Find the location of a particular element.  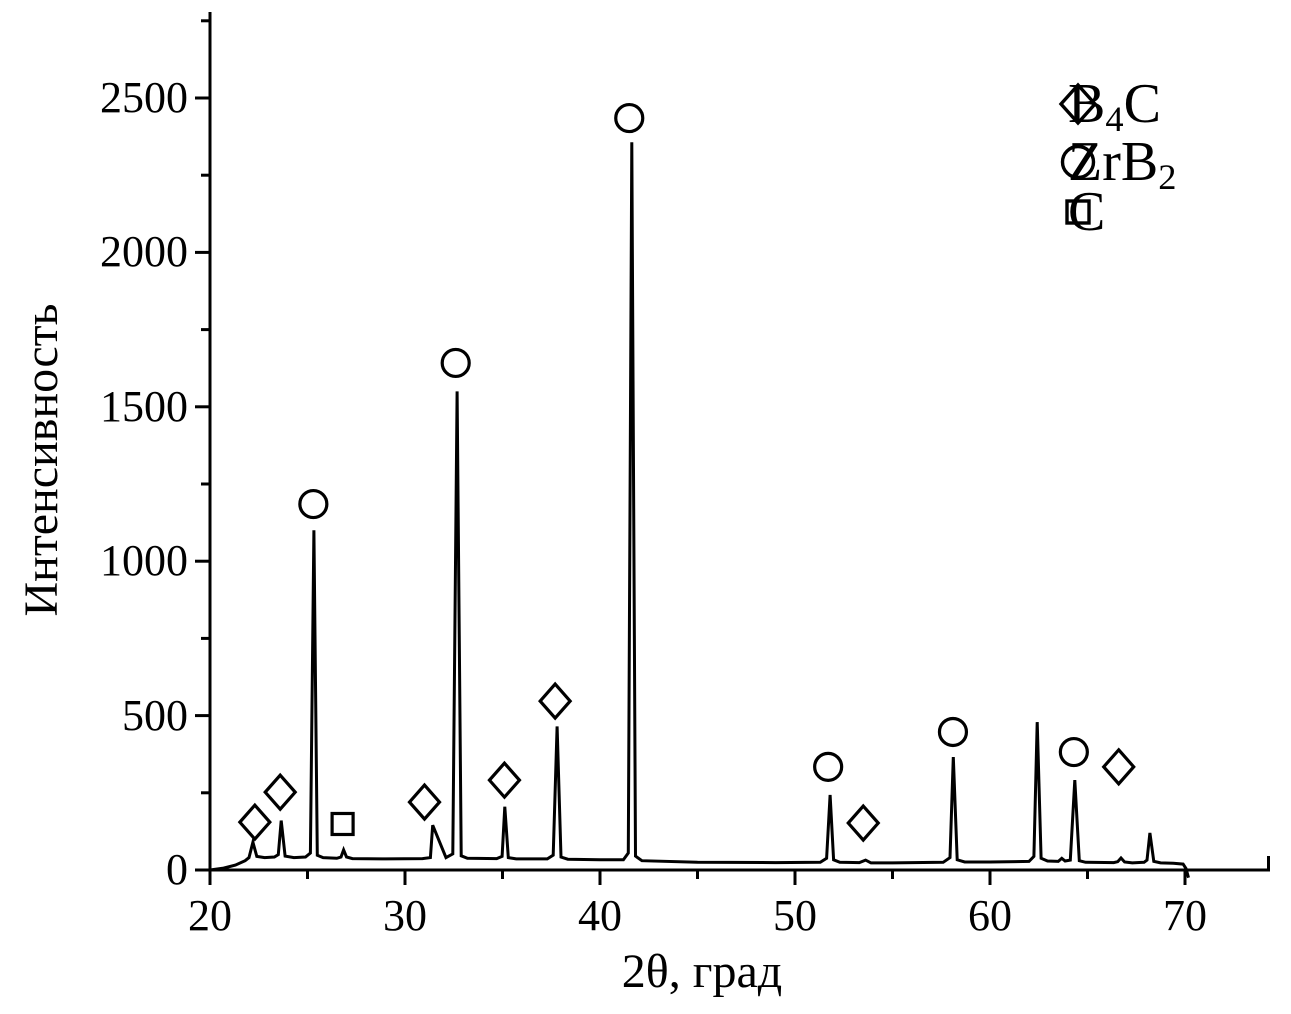

y-tick-label: 2500 is located at coordinates (144, 97).